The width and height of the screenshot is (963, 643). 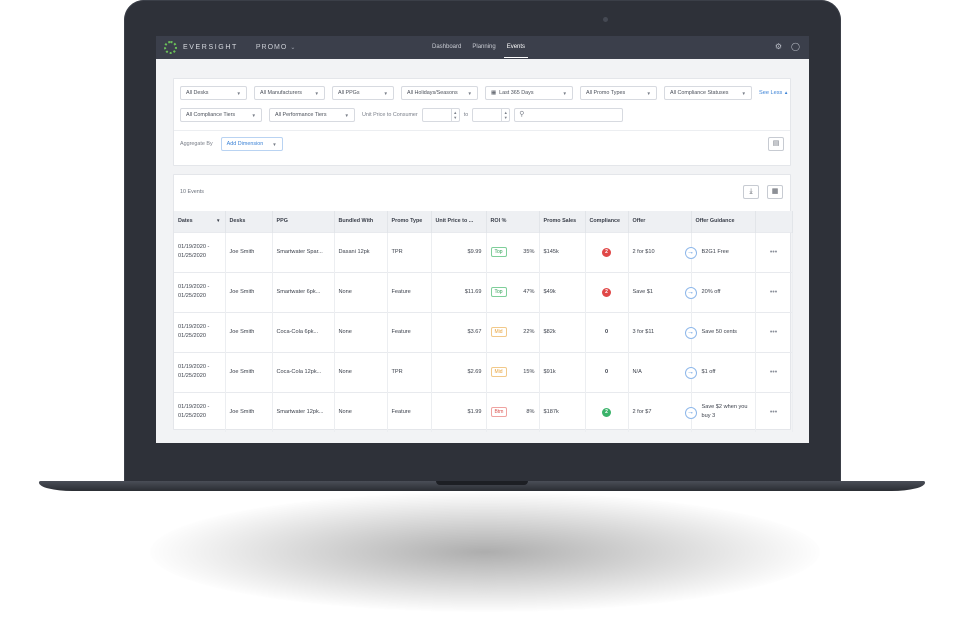 What do you see at coordinates (439, 93) in the screenshot?
I see `holidays-dropdown: All Holidays/Seasons ▼` at bounding box center [439, 93].